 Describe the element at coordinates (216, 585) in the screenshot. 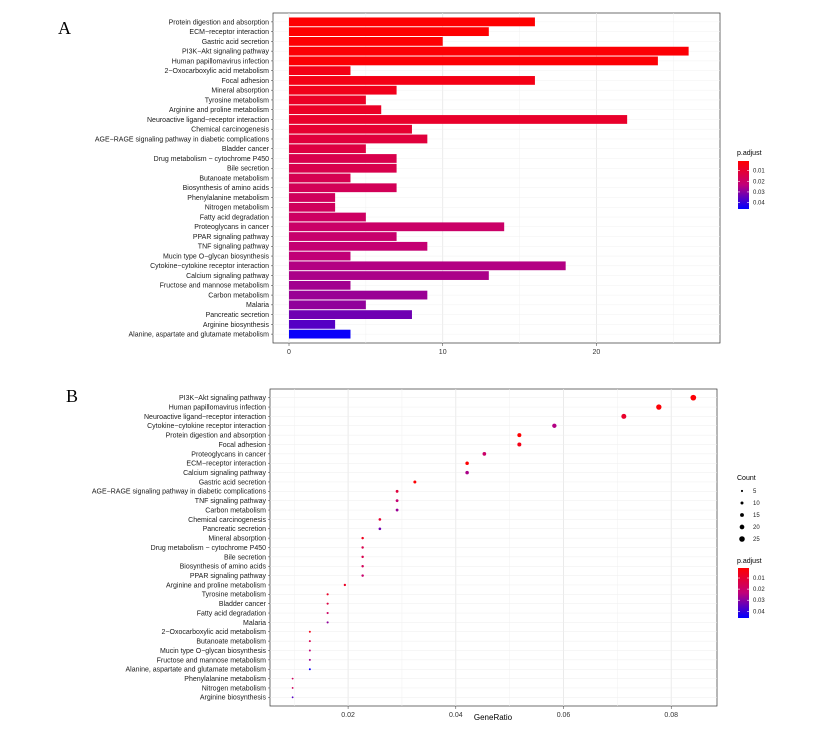

I see `panel-b-y-label: Arginine and proline metabolism` at that location.